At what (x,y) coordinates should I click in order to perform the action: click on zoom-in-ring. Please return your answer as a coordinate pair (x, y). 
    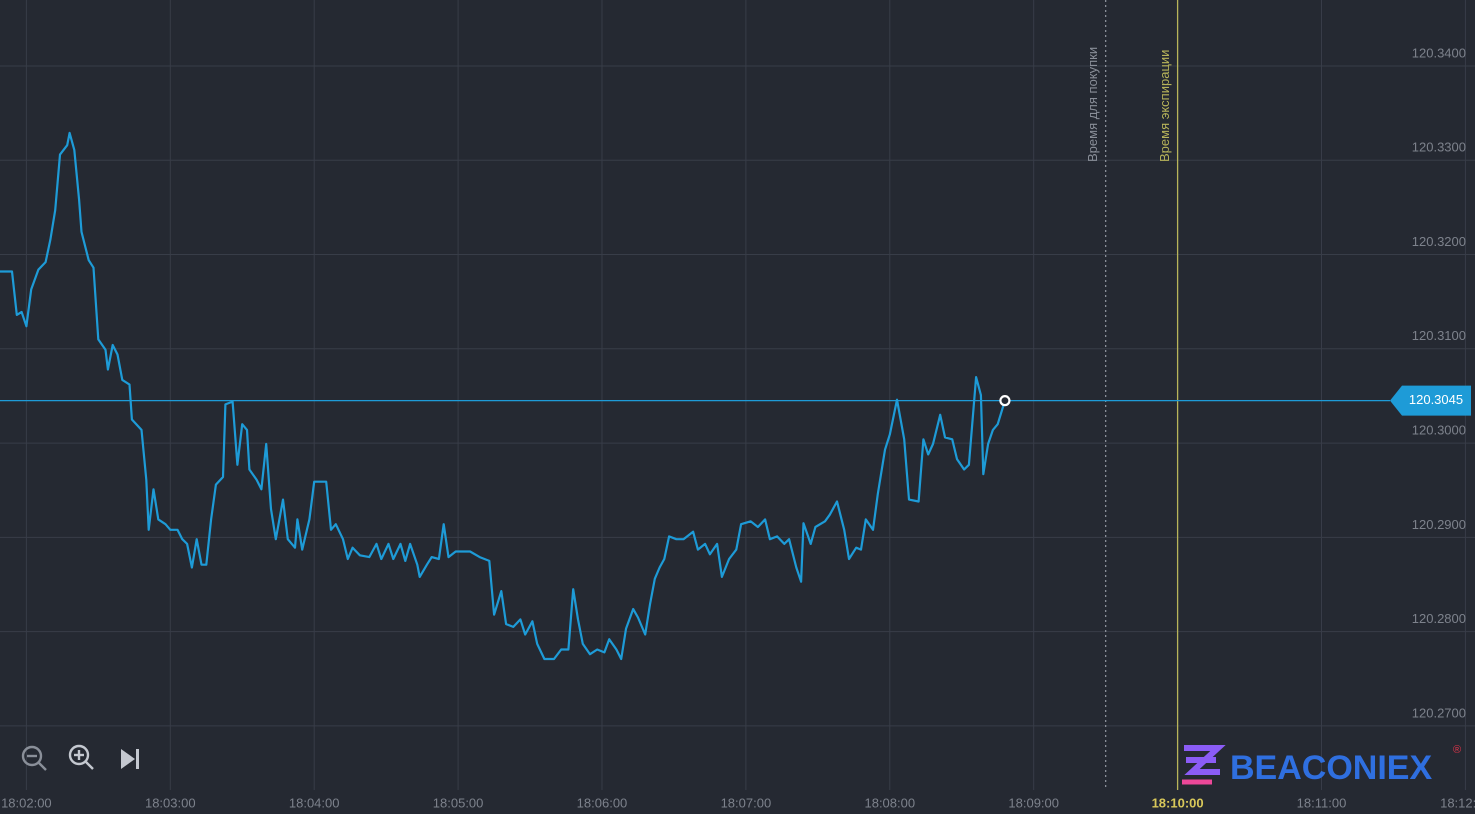
    Looking at the image, I should click on (79, 755).